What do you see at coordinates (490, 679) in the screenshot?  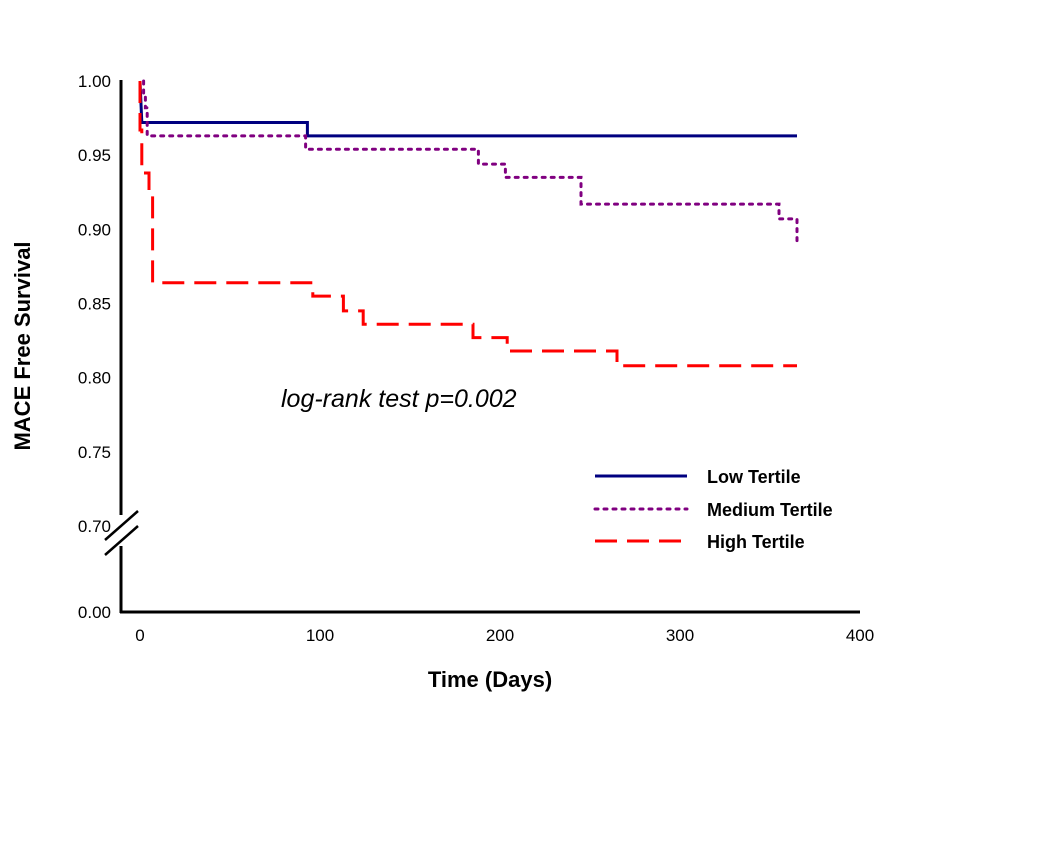 I see `x-axis-title: Time (Days)` at bounding box center [490, 679].